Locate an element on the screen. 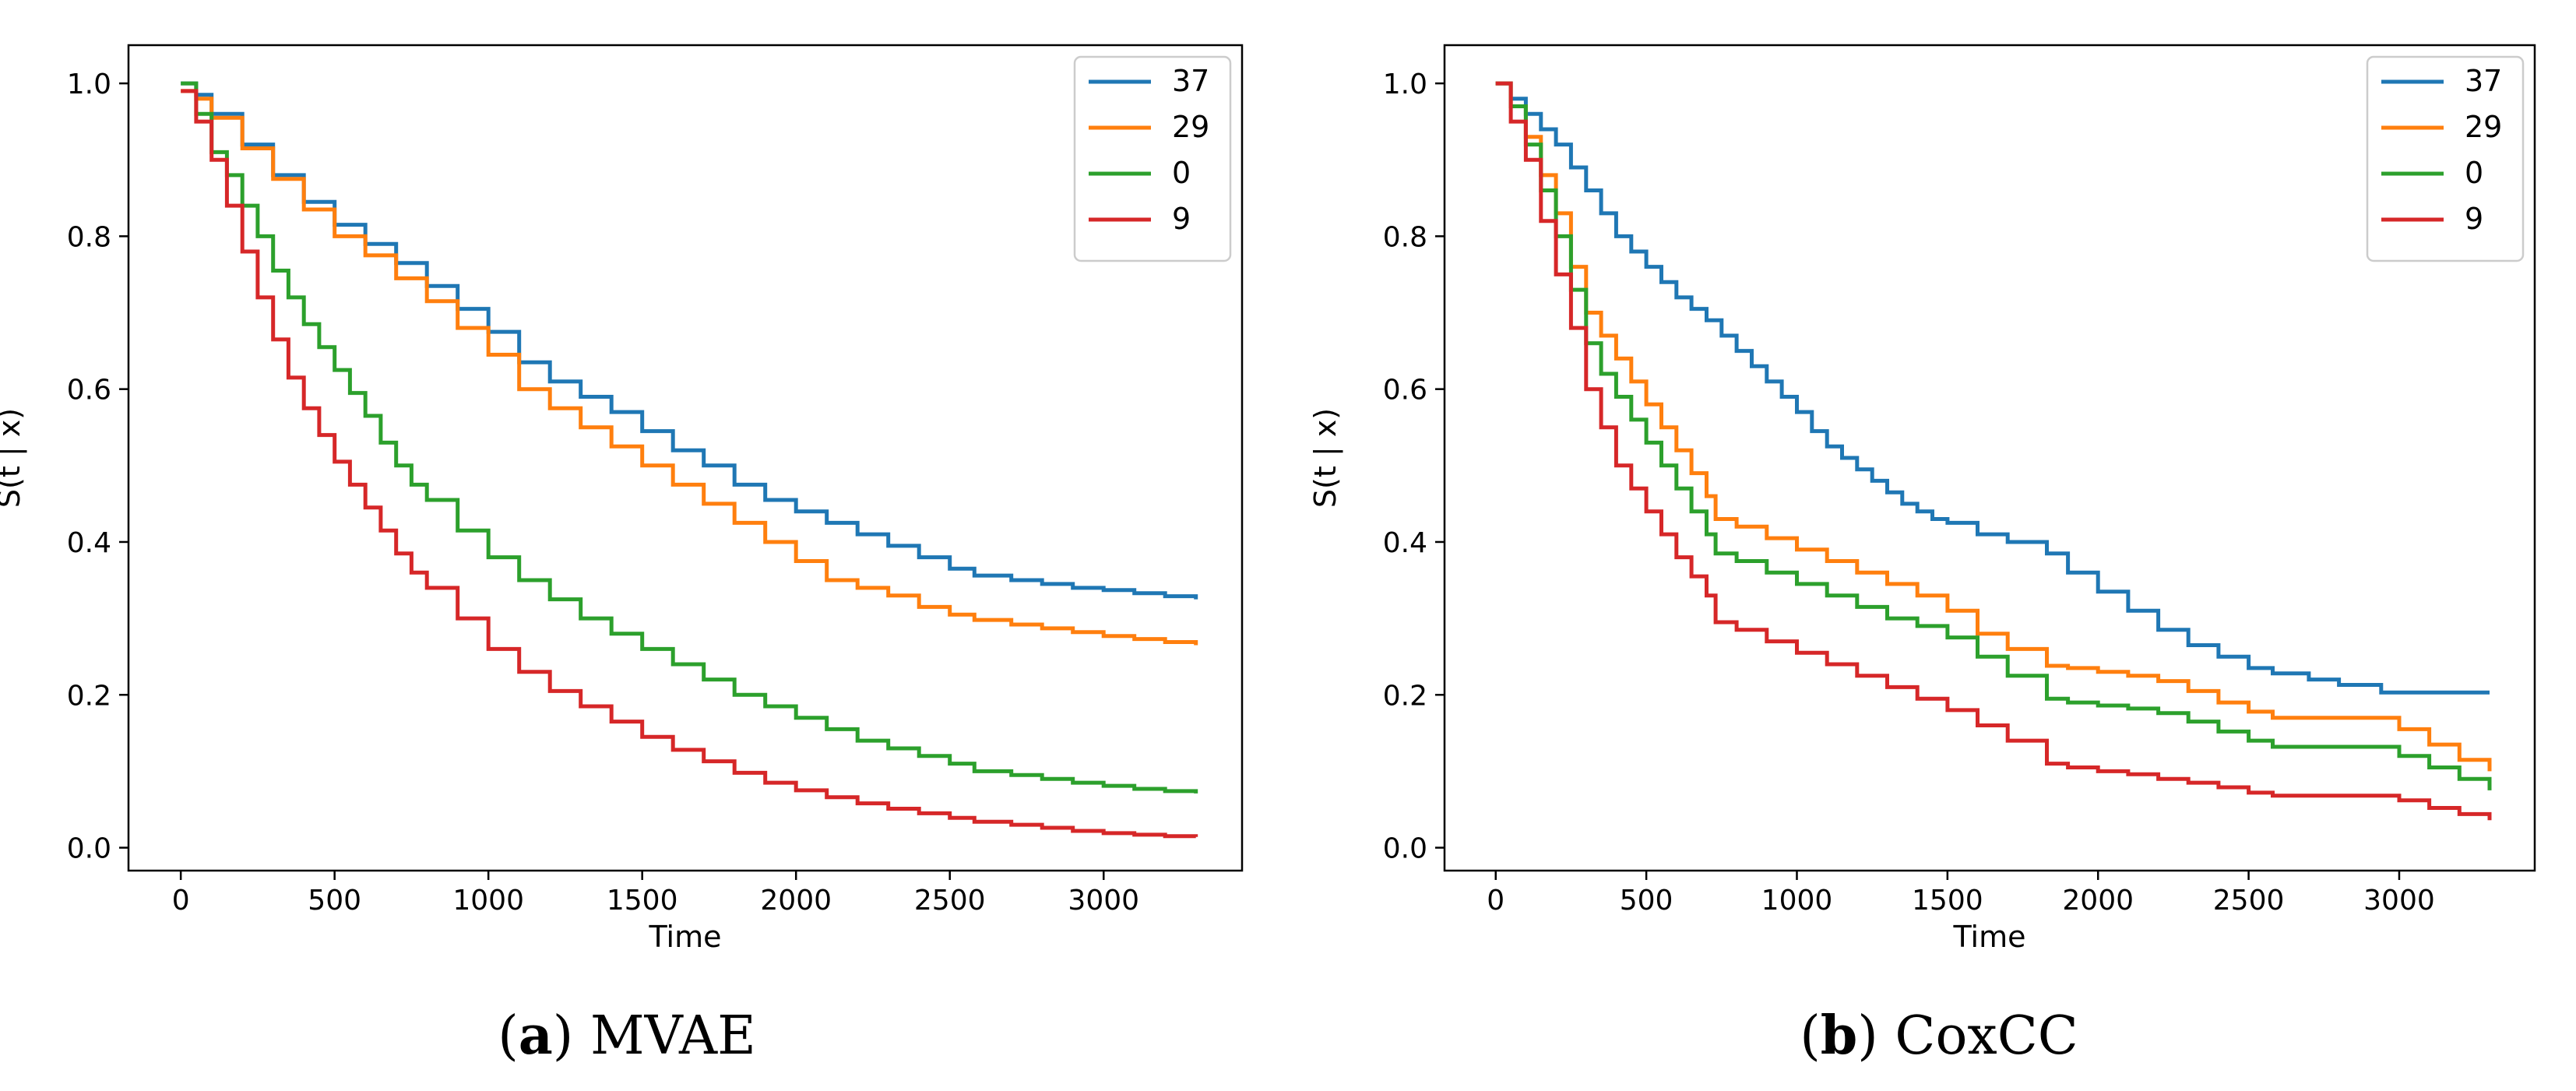  caption-a-text: MVAE is located at coordinates (672, 1036).